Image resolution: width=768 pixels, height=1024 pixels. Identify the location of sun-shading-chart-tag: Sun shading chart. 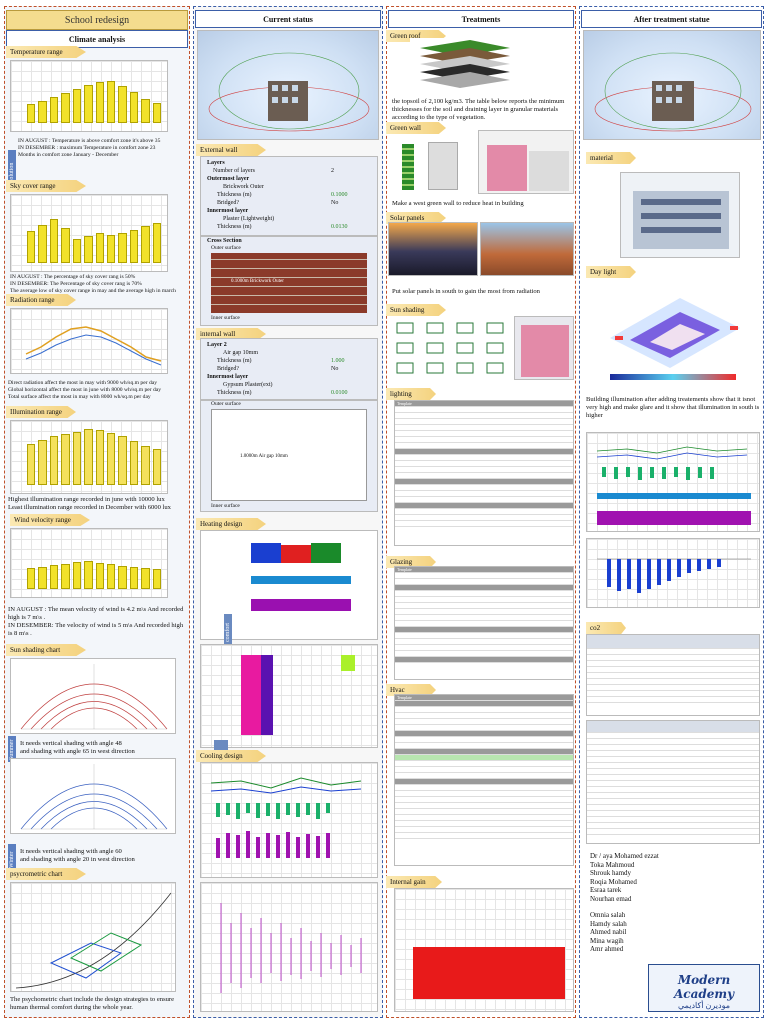
(46, 650).